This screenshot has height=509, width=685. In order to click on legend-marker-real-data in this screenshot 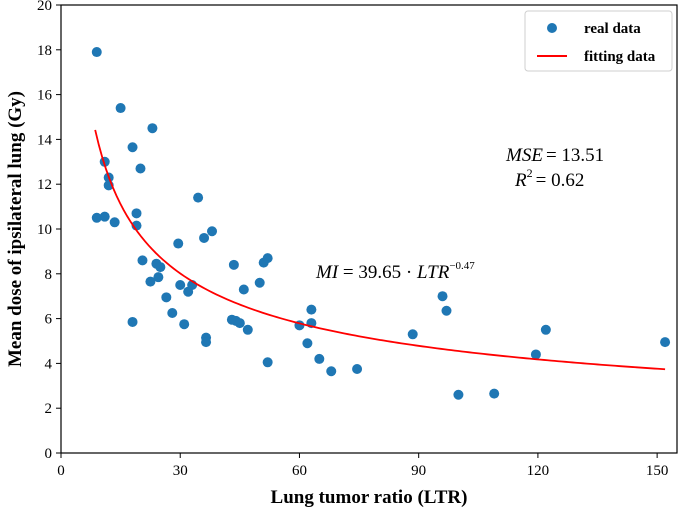, I will do `click(552, 28)`.